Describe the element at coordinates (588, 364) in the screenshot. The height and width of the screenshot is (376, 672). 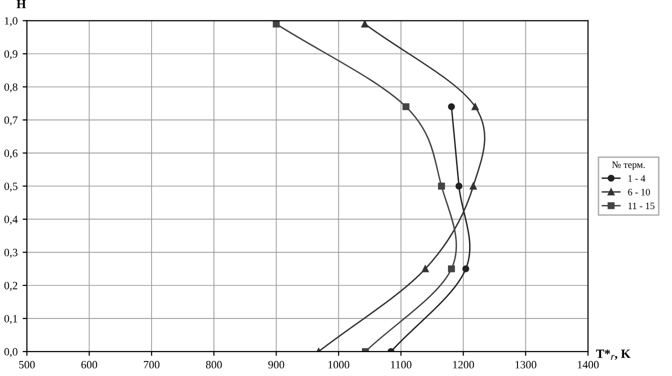
I see `x-tick-label: 1400` at that location.